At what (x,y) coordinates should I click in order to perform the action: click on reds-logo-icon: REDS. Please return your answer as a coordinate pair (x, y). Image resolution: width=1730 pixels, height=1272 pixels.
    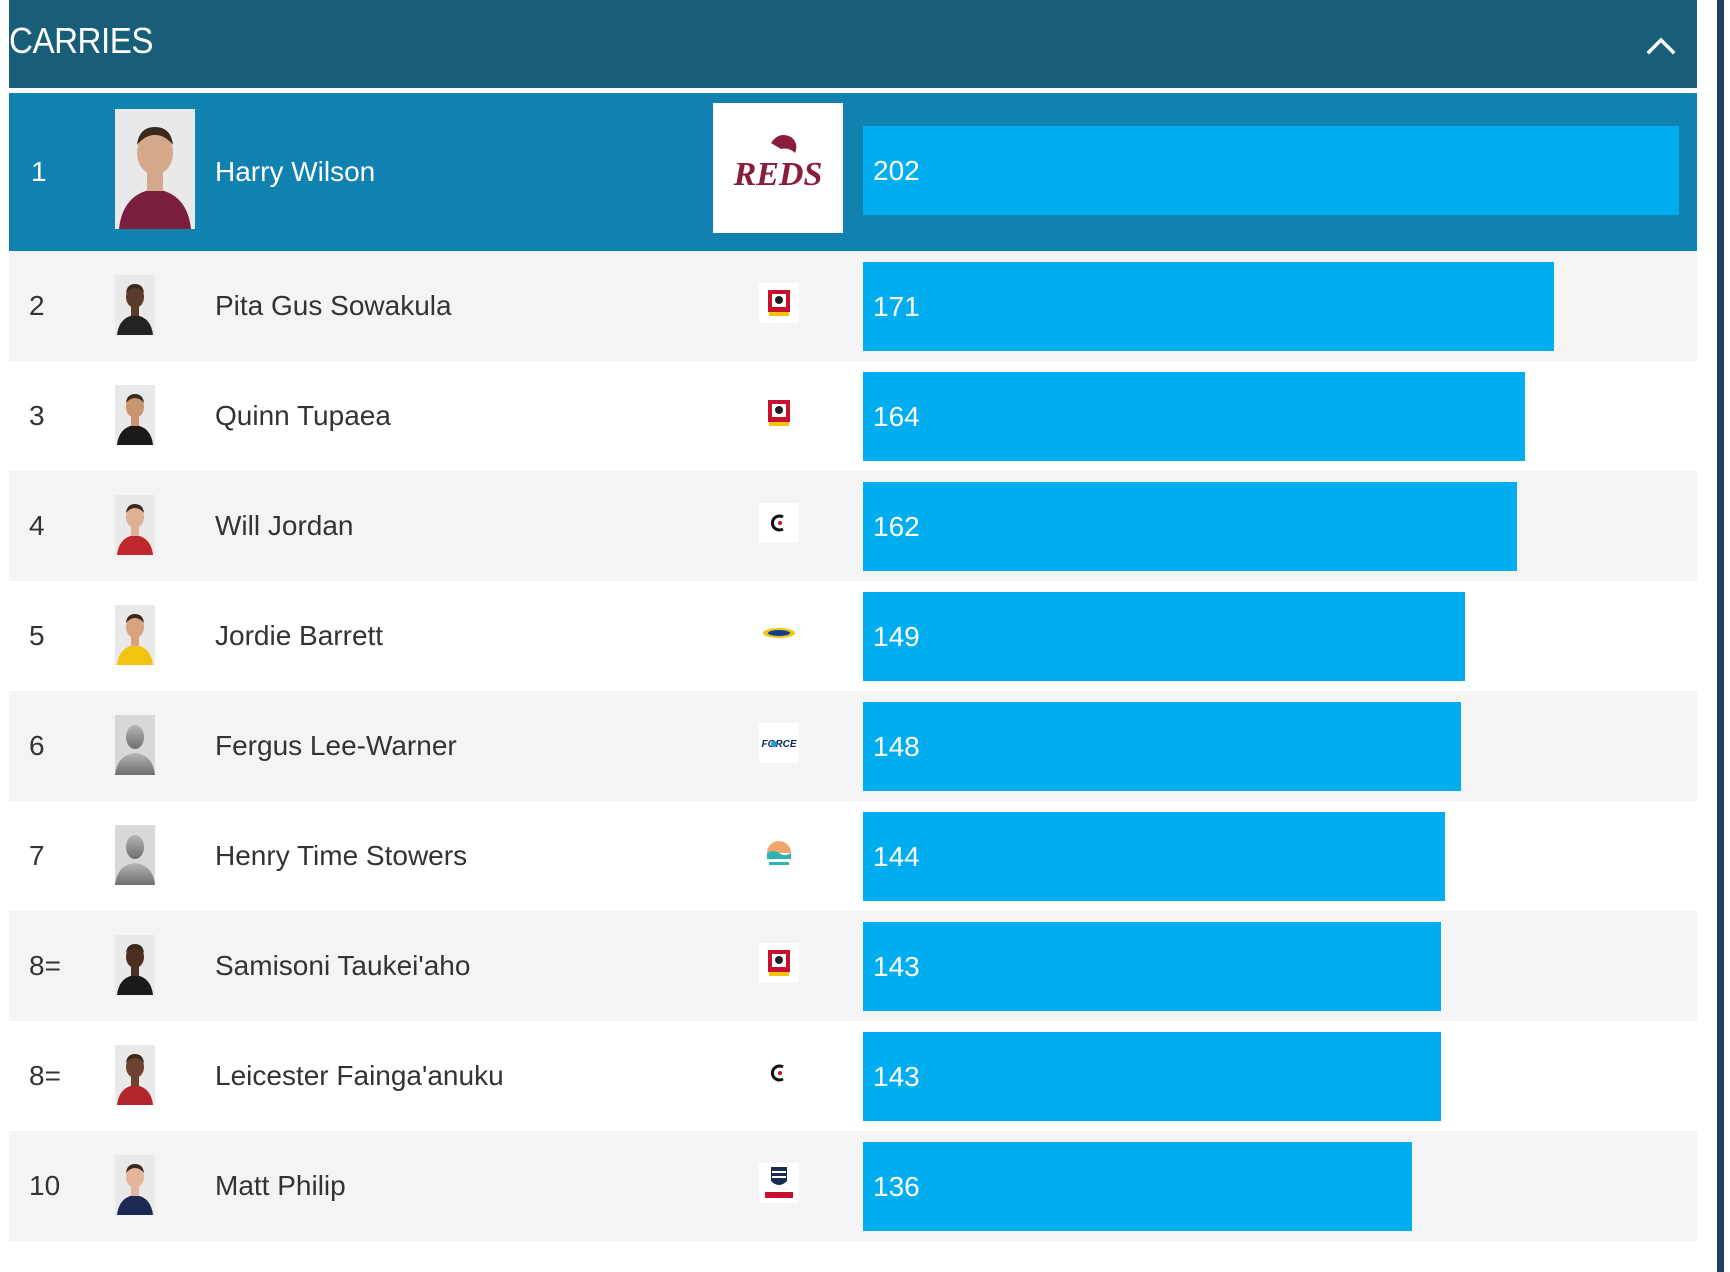
    Looking at the image, I should click on (778, 168).